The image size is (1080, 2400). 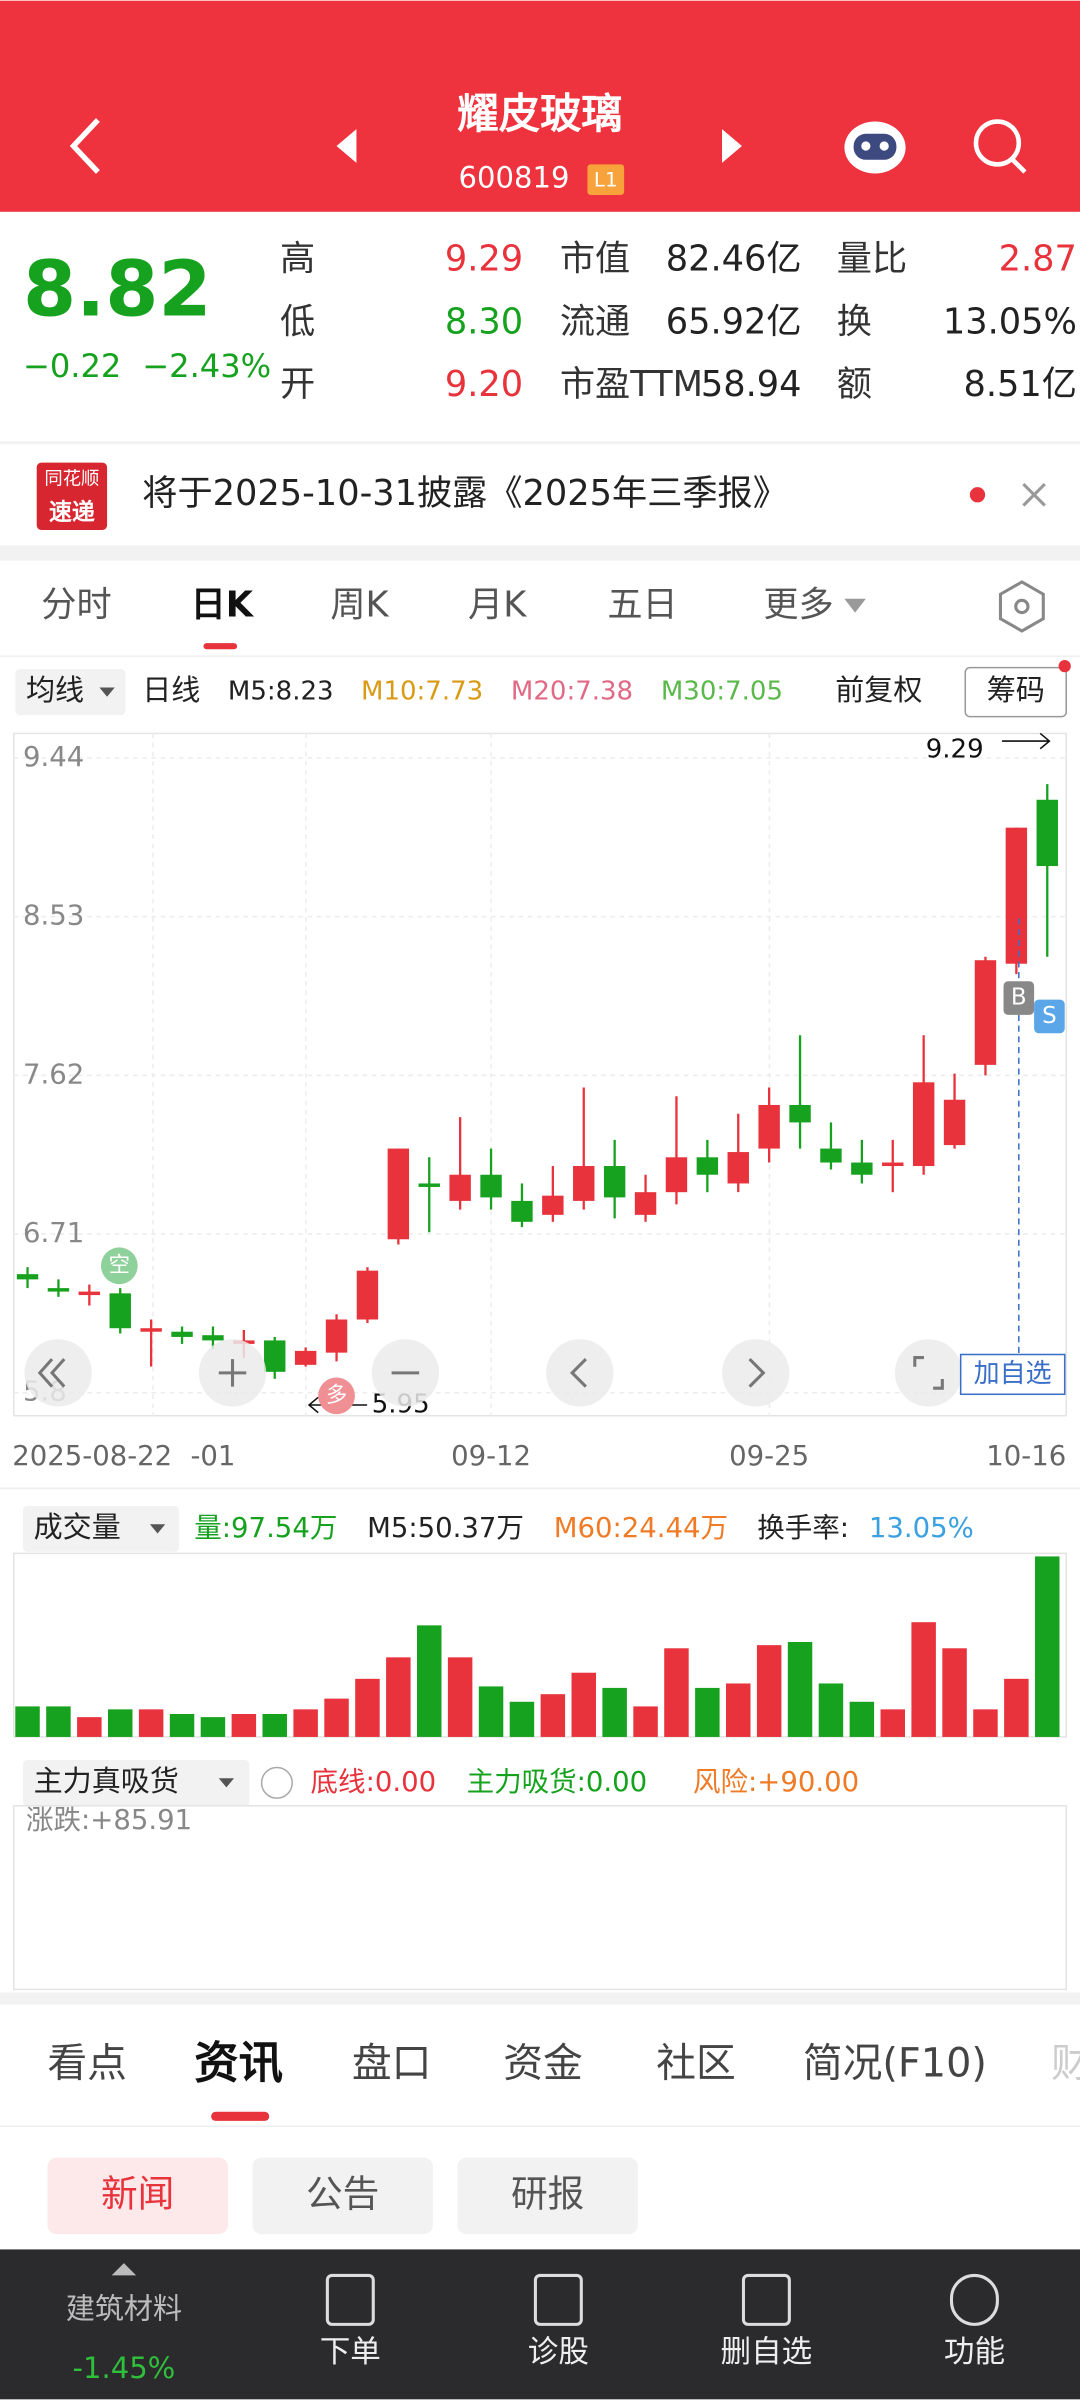 What do you see at coordinates (124, 2309) in the screenshot?
I see `sector: 建筑材料` at bounding box center [124, 2309].